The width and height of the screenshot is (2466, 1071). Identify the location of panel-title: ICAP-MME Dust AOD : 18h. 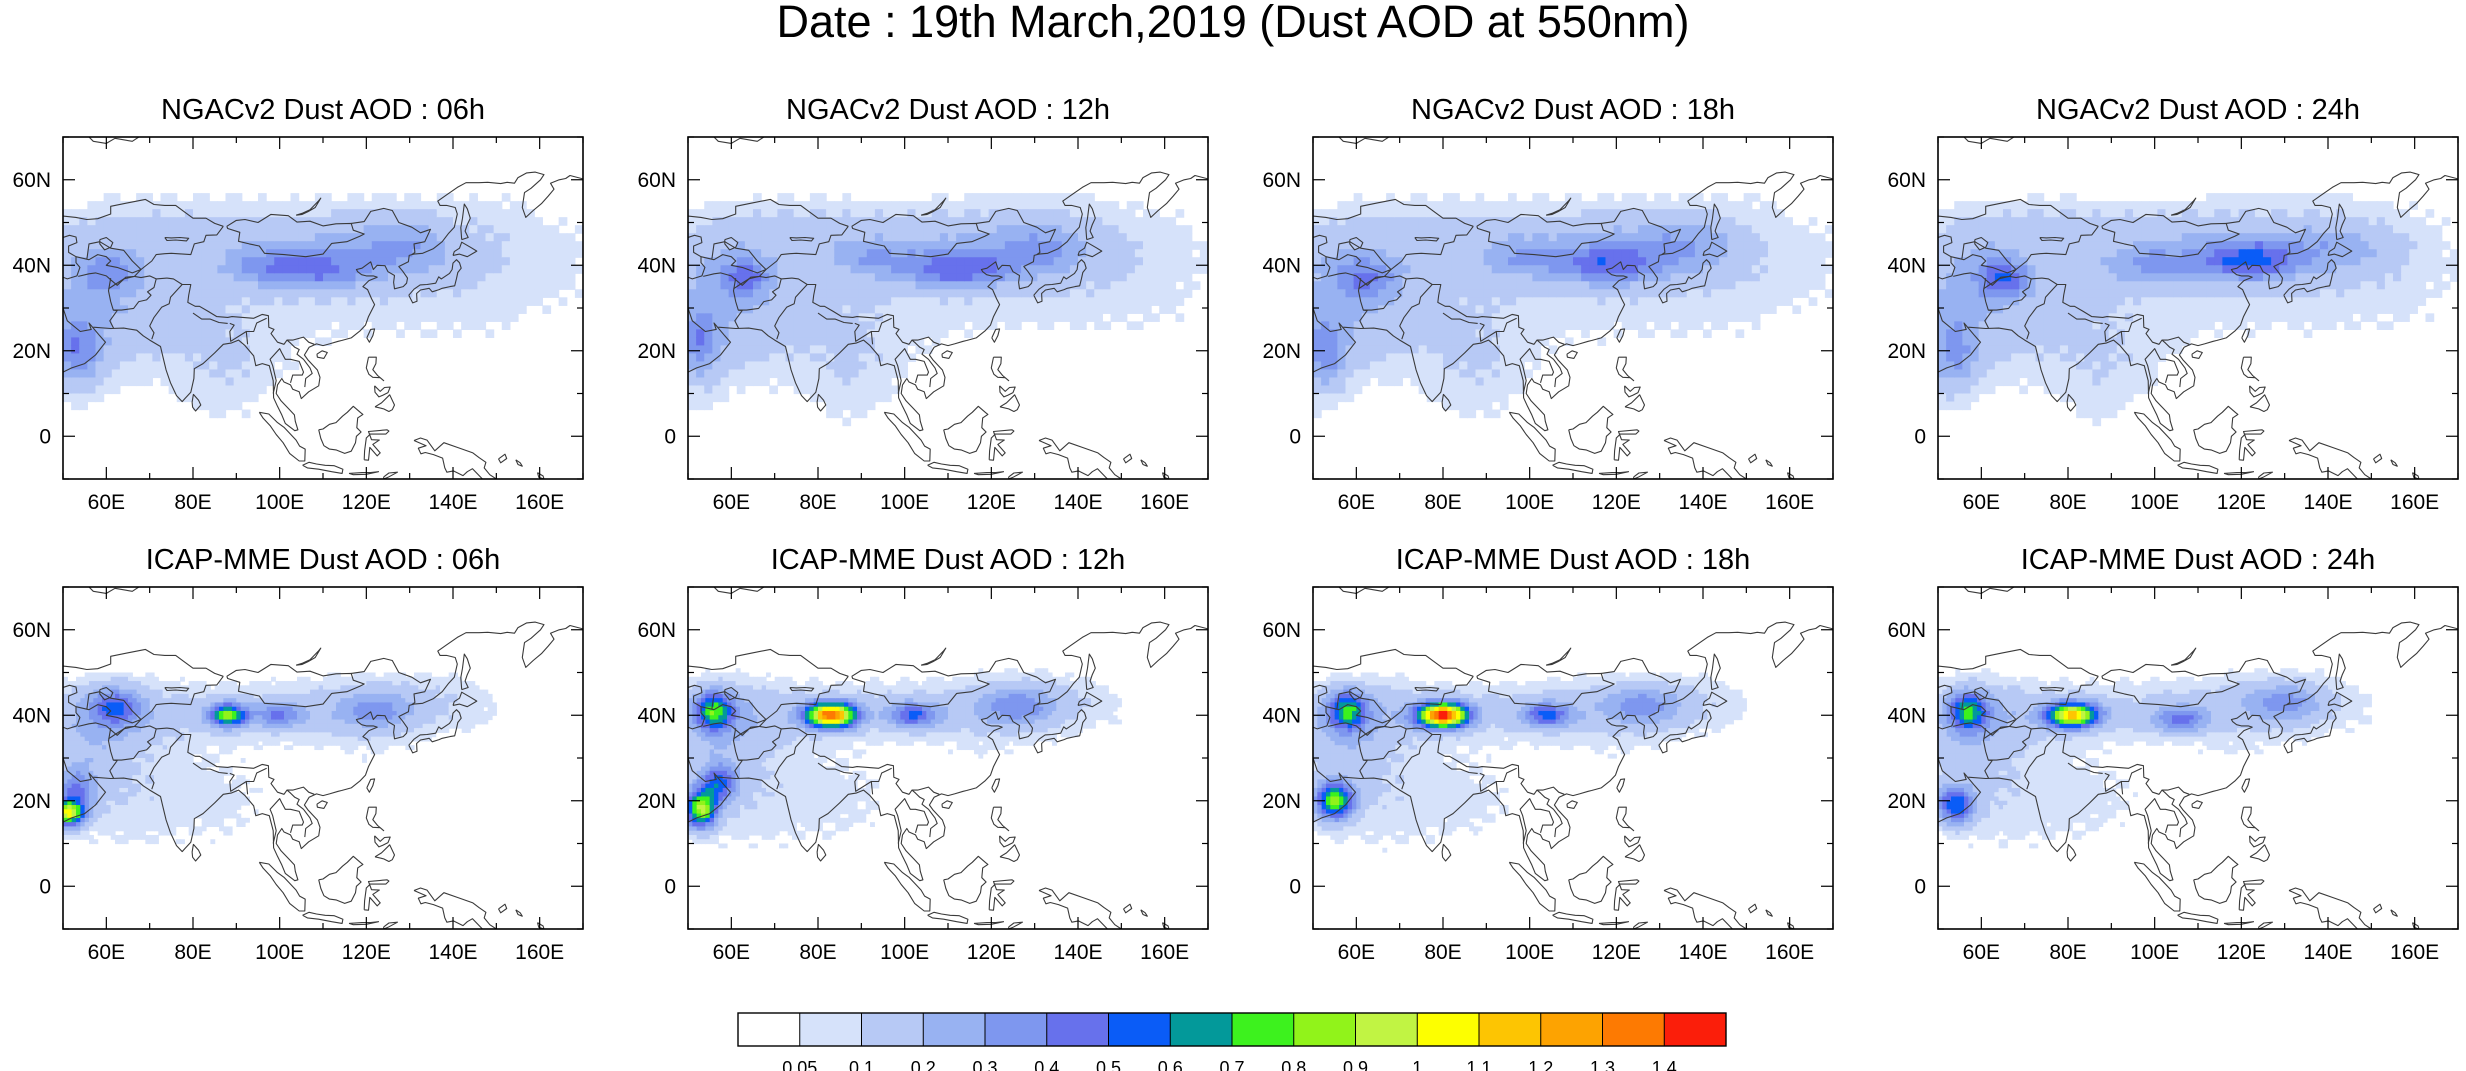
(1573, 560).